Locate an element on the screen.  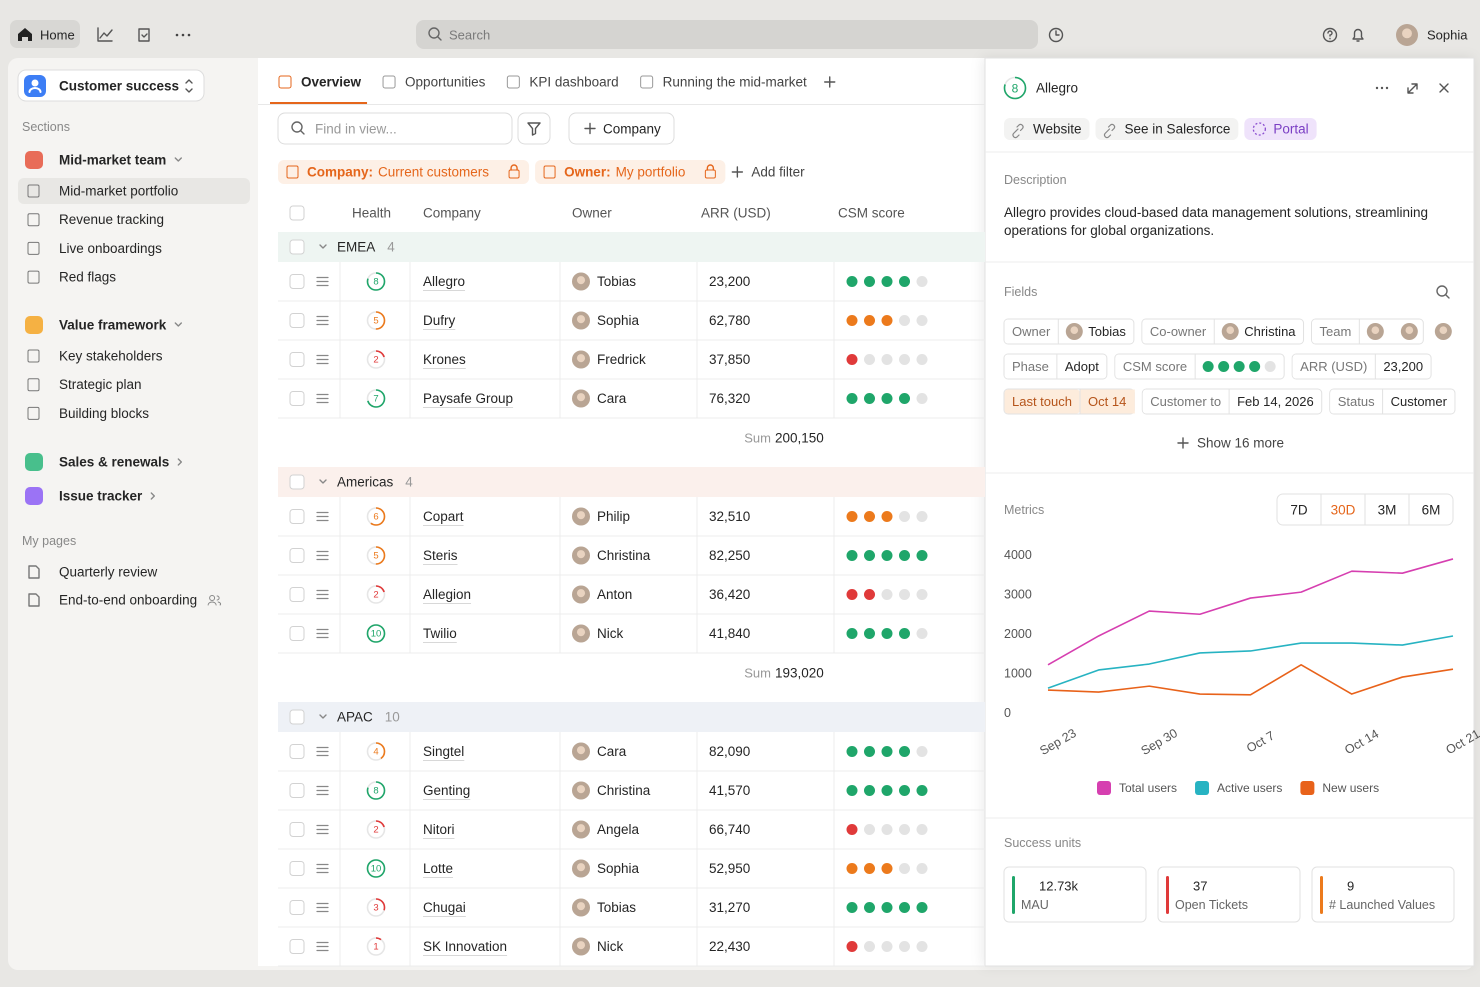
company: Copart is located at coordinates (443, 516).